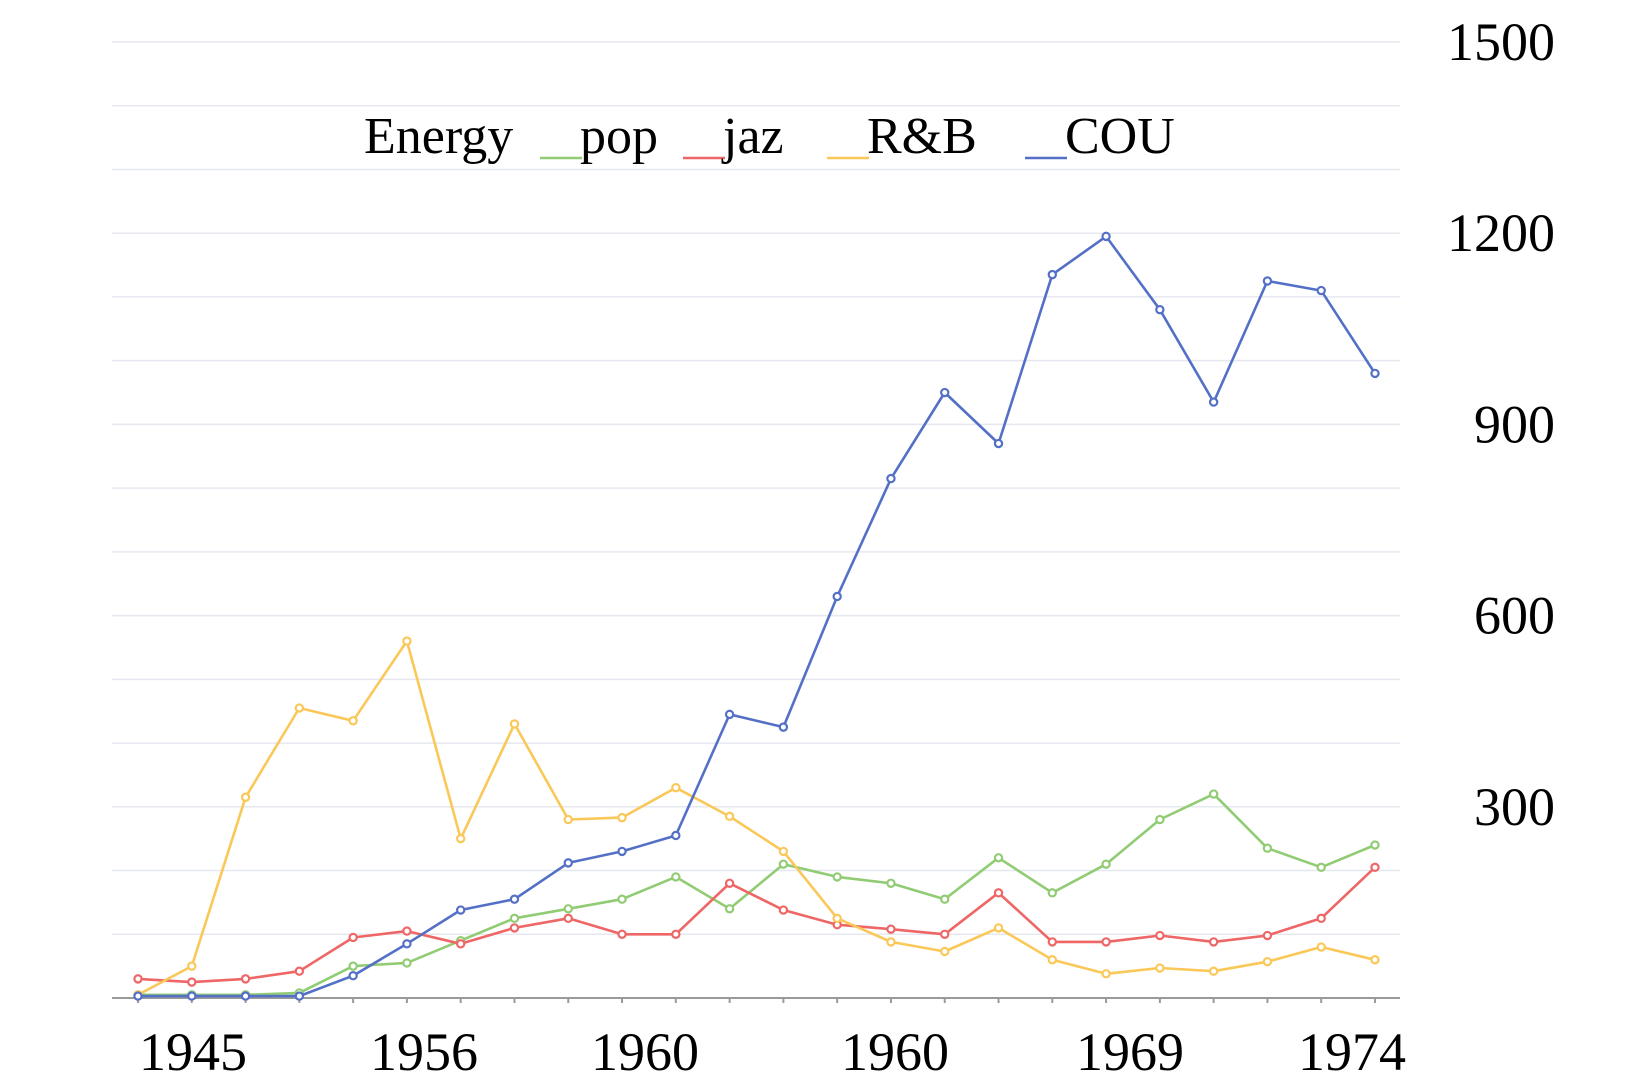 The height and width of the screenshot is (1077, 1651). Describe the element at coordinates (922, 136) in the screenshot. I see `legend-label-r-b: R&B` at that location.